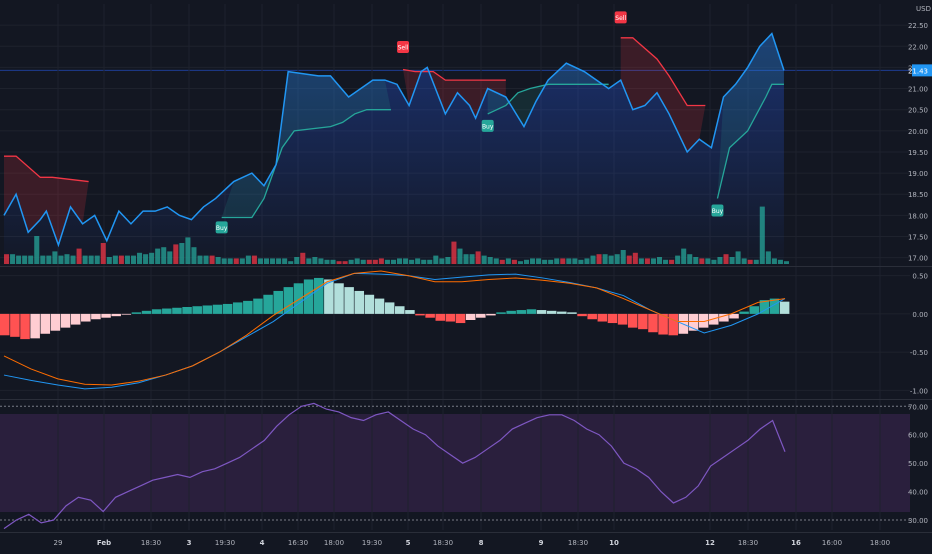 This screenshot has width=932, height=554. I want to click on time-axis-tick: 16:30, so click(298, 543).